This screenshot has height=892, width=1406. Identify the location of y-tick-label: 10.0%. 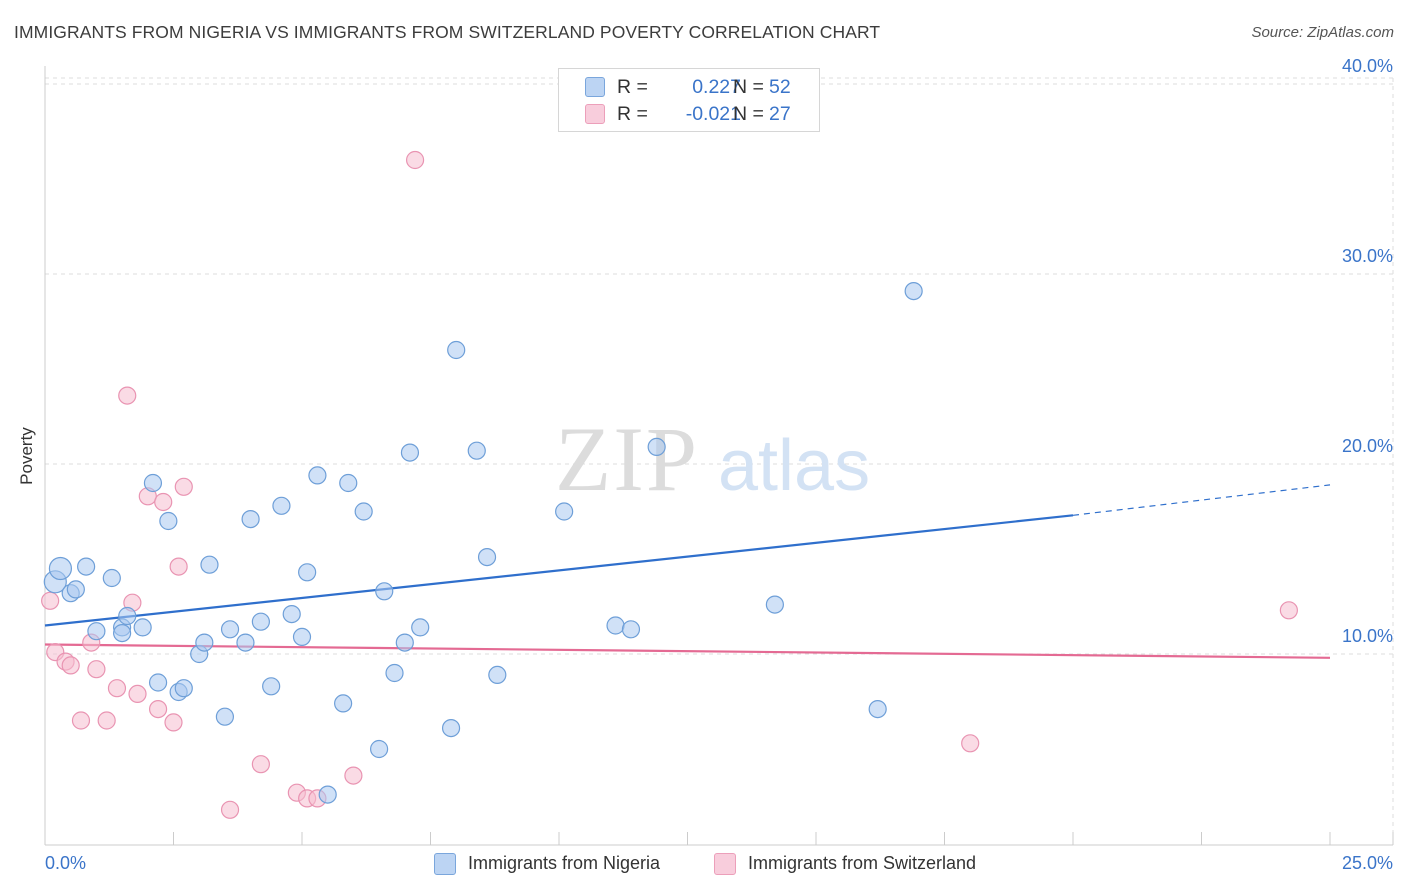
(1367, 636).